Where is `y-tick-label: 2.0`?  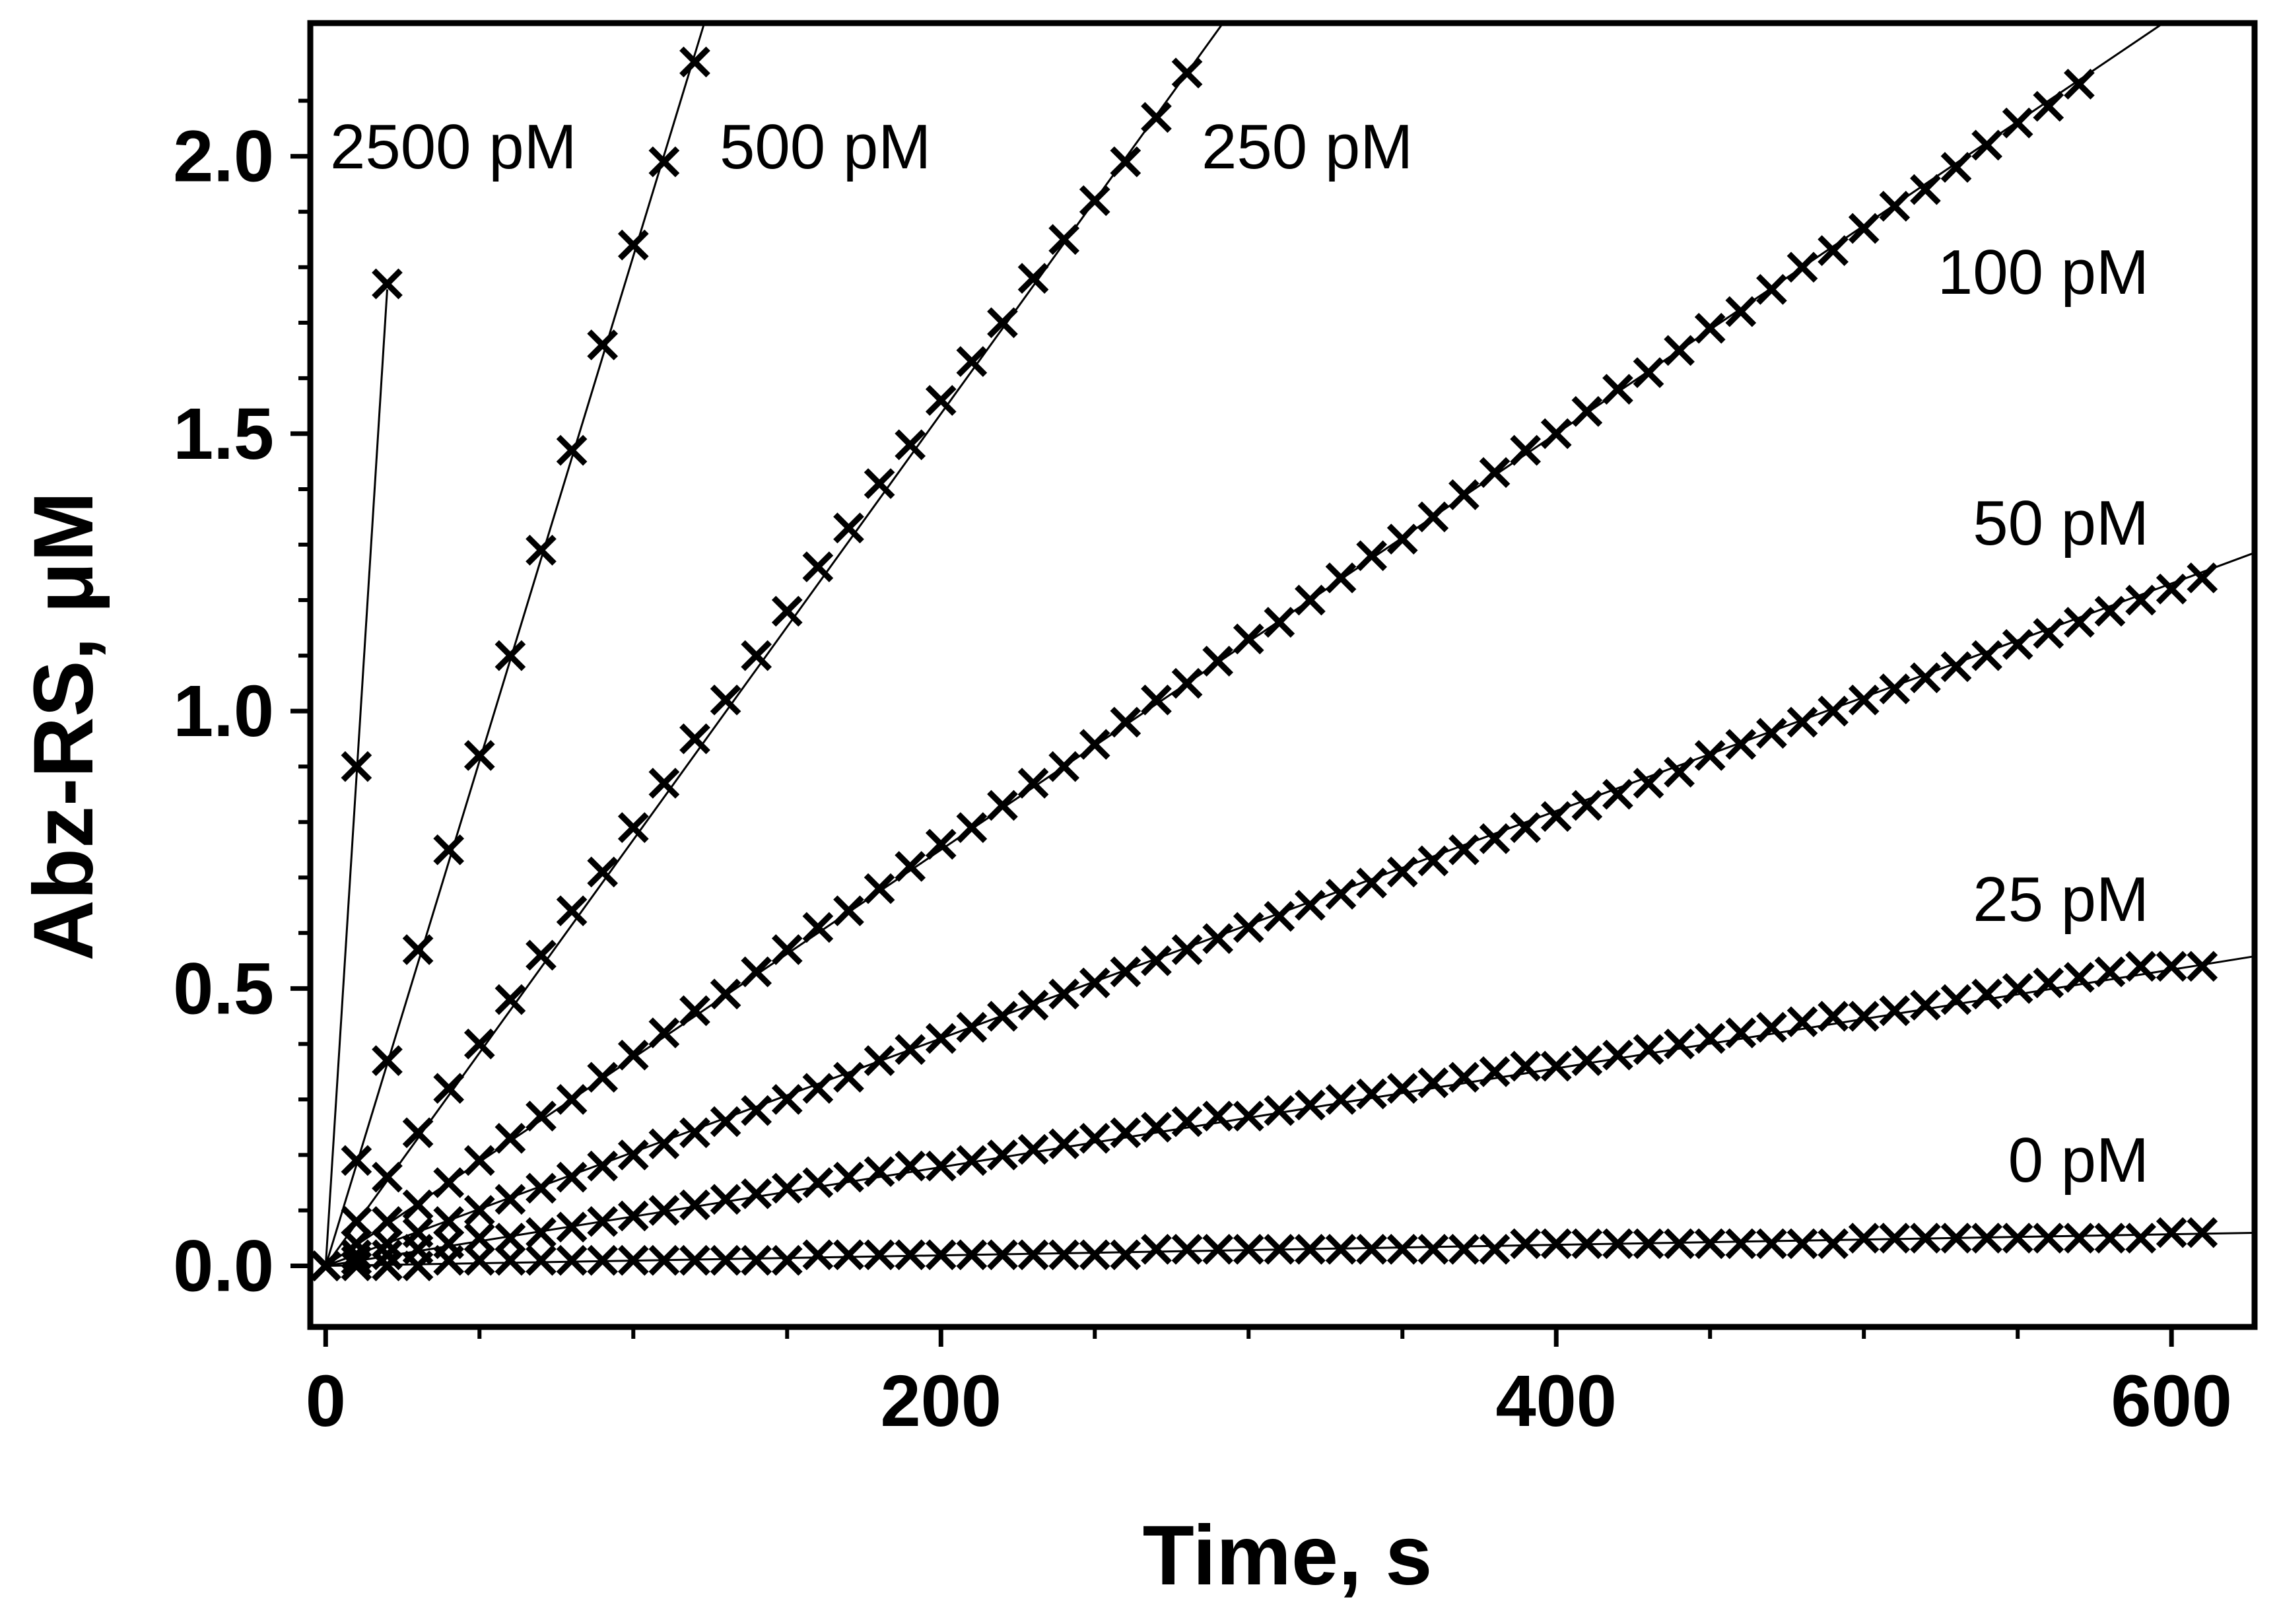
y-tick-label: 2.0 is located at coordinates (223, 156).